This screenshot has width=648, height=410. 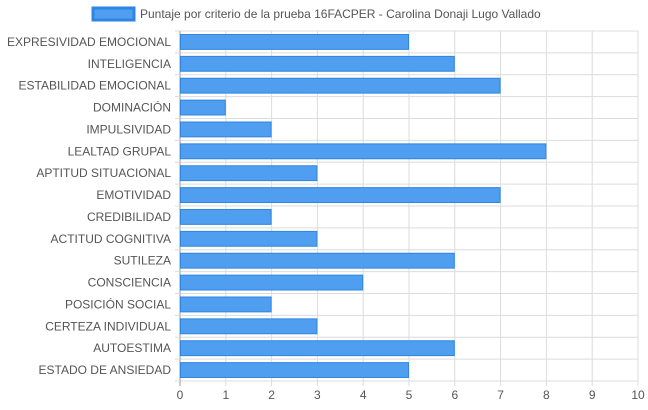 What do you see at coordinates (132, 348) in the screenshot?
I see `category-label: AUTOESTIMA` at bounding box center [132, 348].